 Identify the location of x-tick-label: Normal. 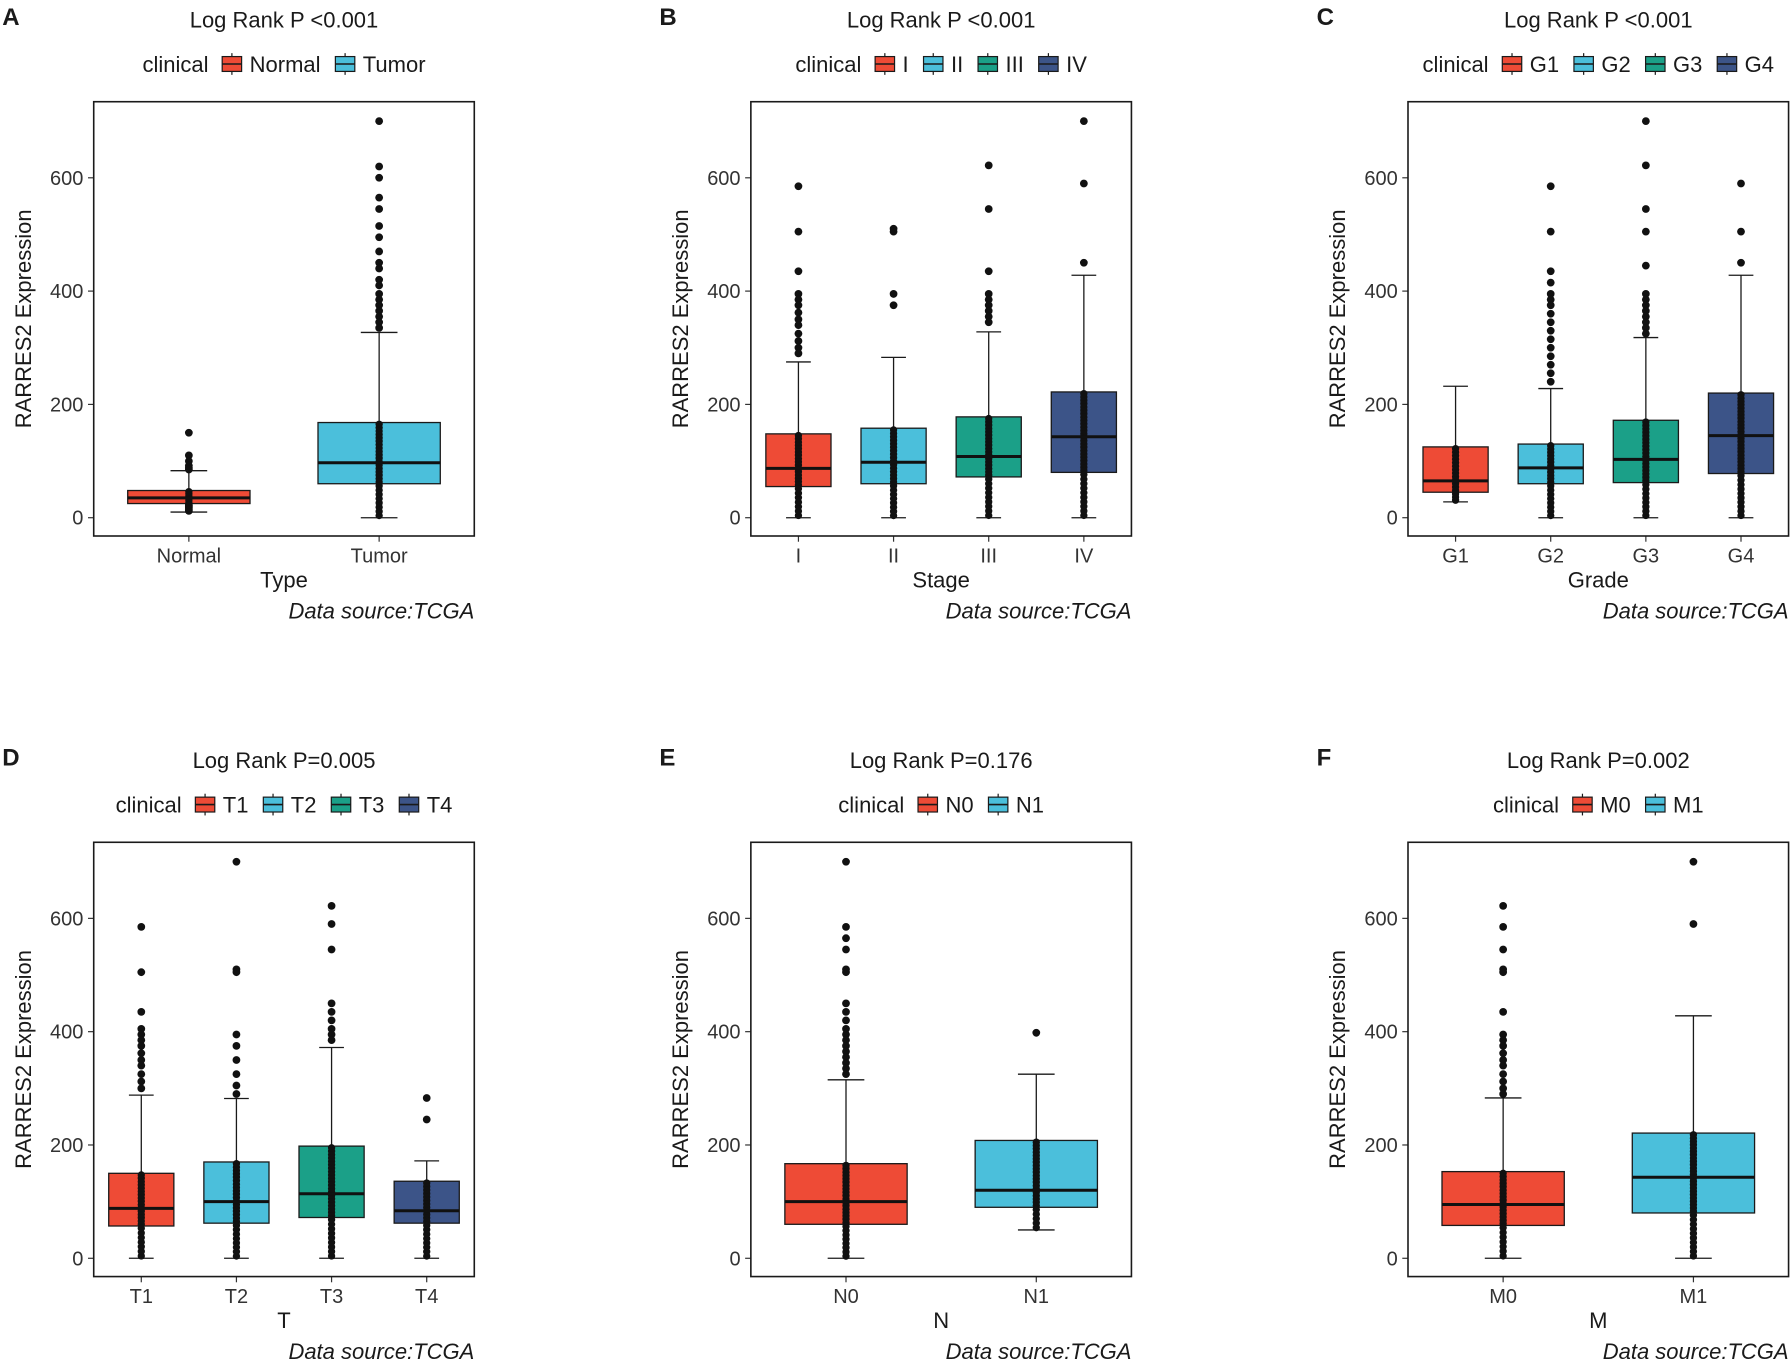
(189, 556).